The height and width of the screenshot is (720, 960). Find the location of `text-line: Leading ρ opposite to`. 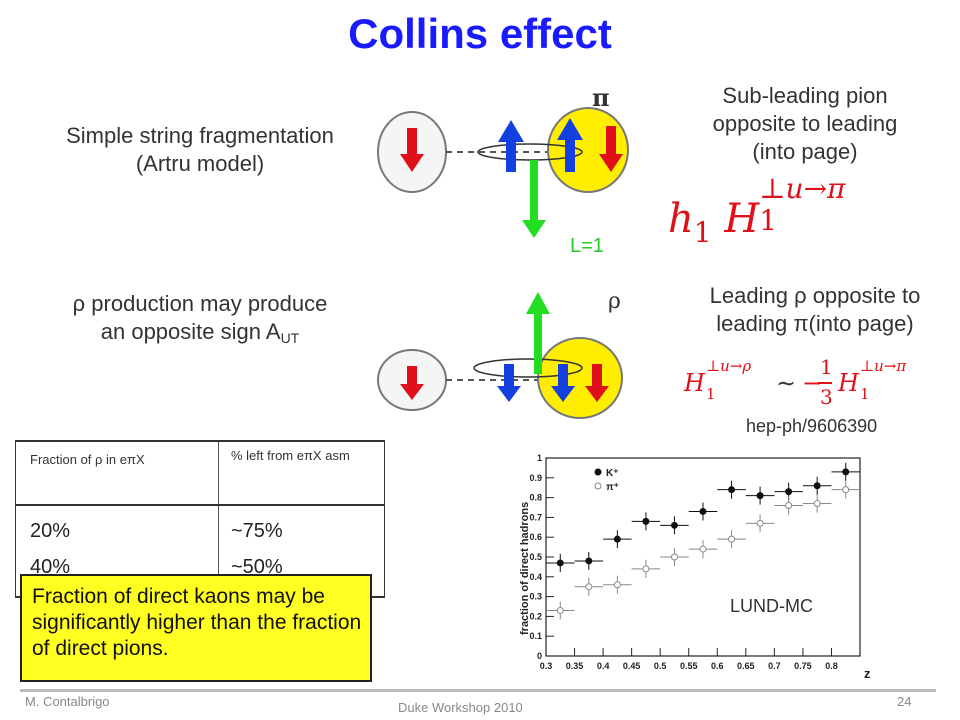

text-line: Leading ρ opposite to is located at coordinates (815, 295).